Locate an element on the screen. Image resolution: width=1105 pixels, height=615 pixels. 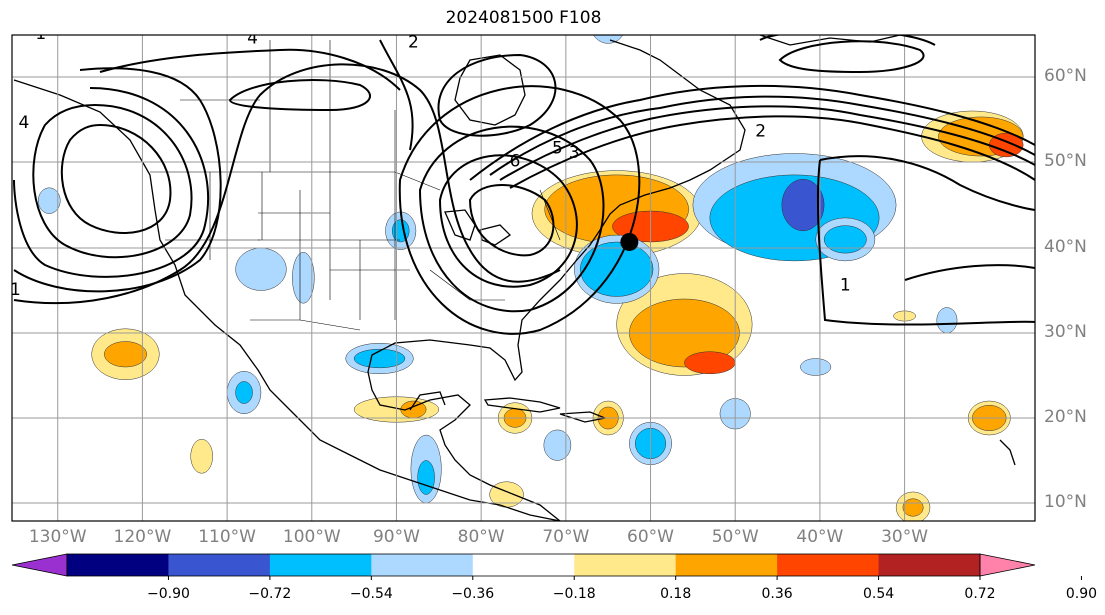
colorbar-tick-label-2: −0.54 is located at coordinates (371, 594).